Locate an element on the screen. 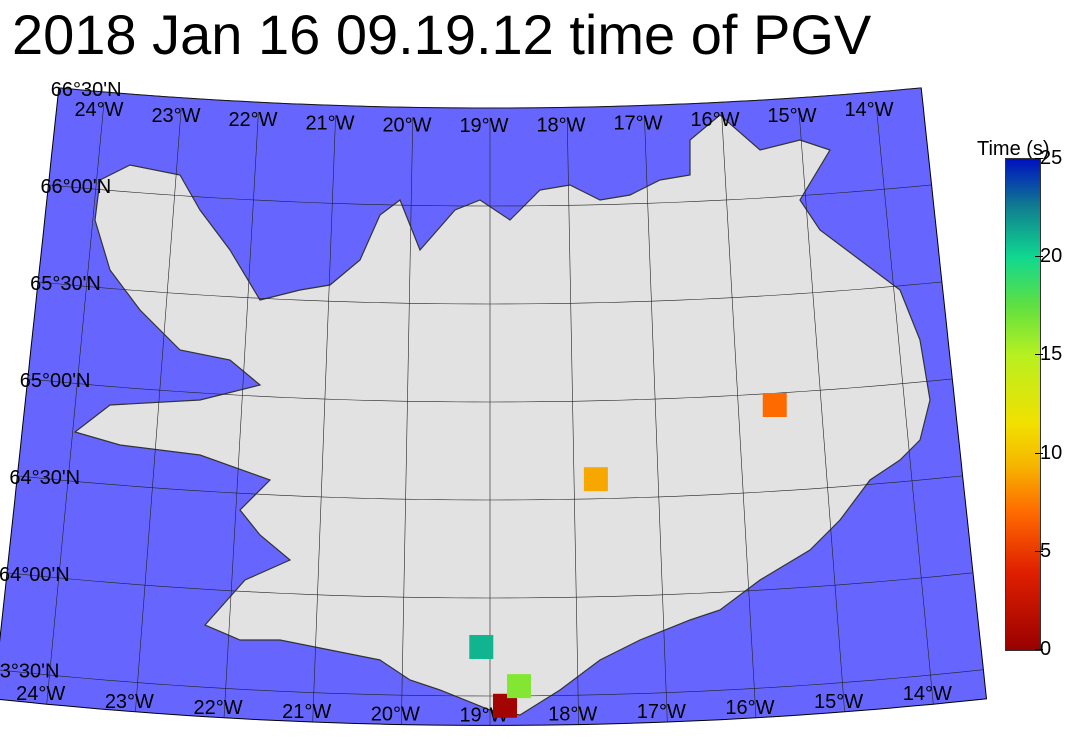  lon-label-bottom: 23°W is located at coordinates (129, 702).